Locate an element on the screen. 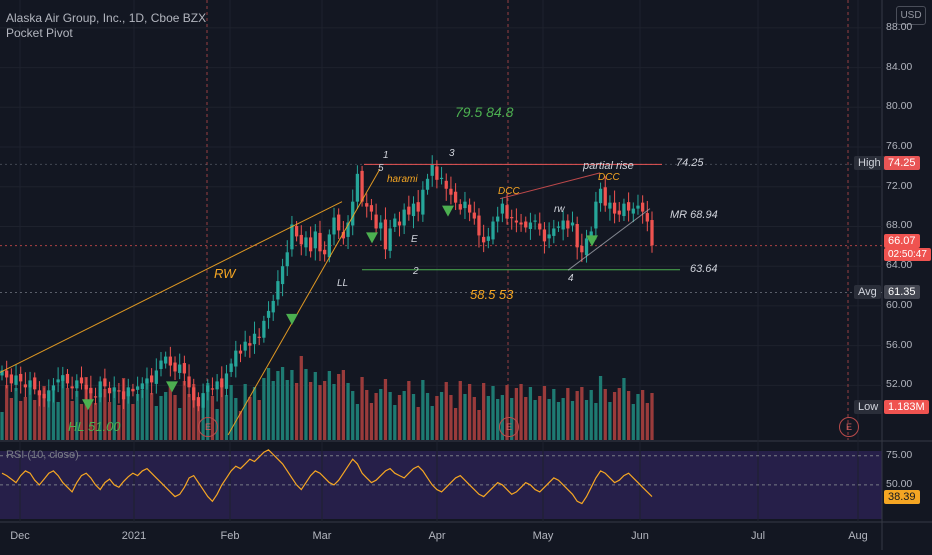 The height and width of the screenshot is (555, 932). low-tag-label: Low is located at coordinates (868, 407).